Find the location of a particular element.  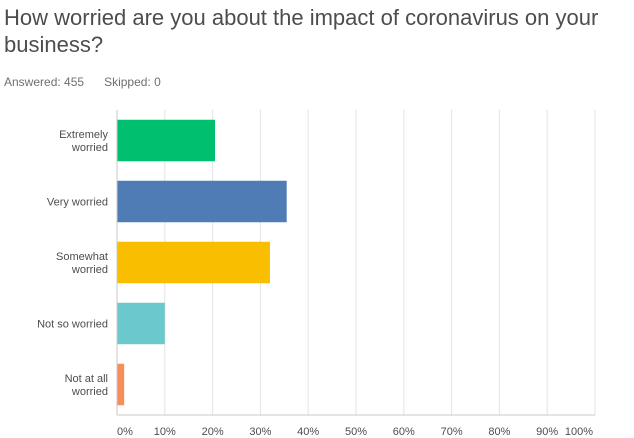

category-label-line: Very worried is located at coordinates (77, 203).